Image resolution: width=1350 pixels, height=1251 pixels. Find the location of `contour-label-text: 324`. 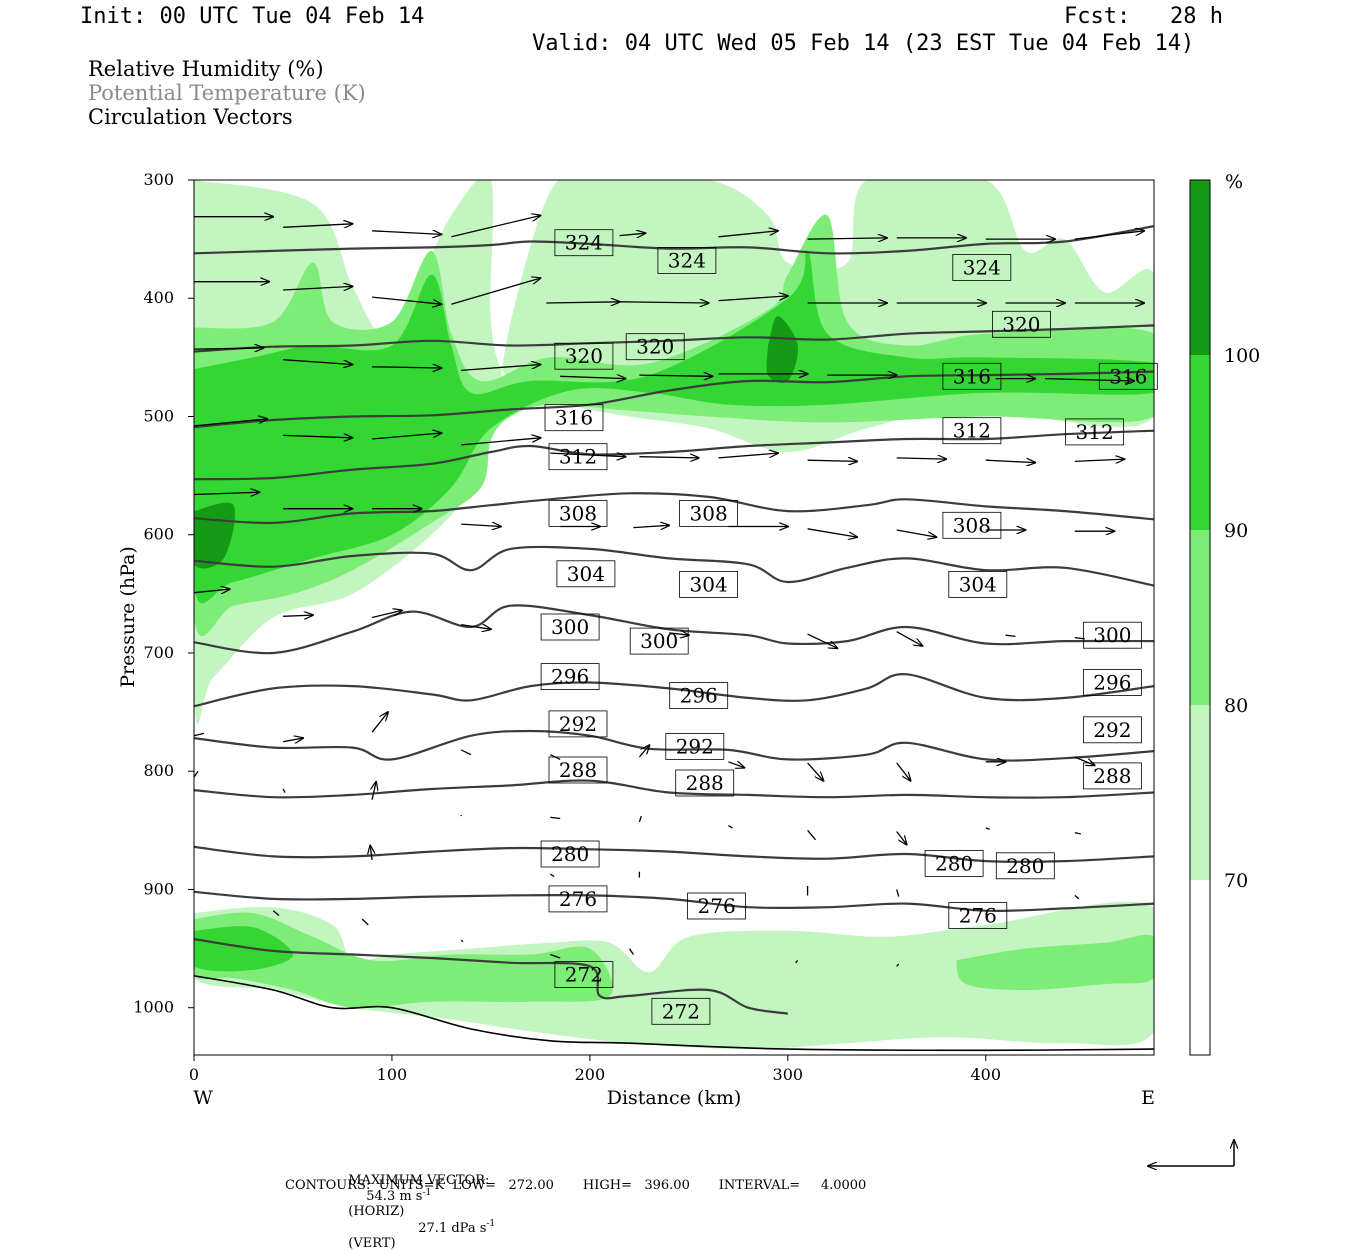

contour-label-text: 324 is located at coordinates (982, 268).